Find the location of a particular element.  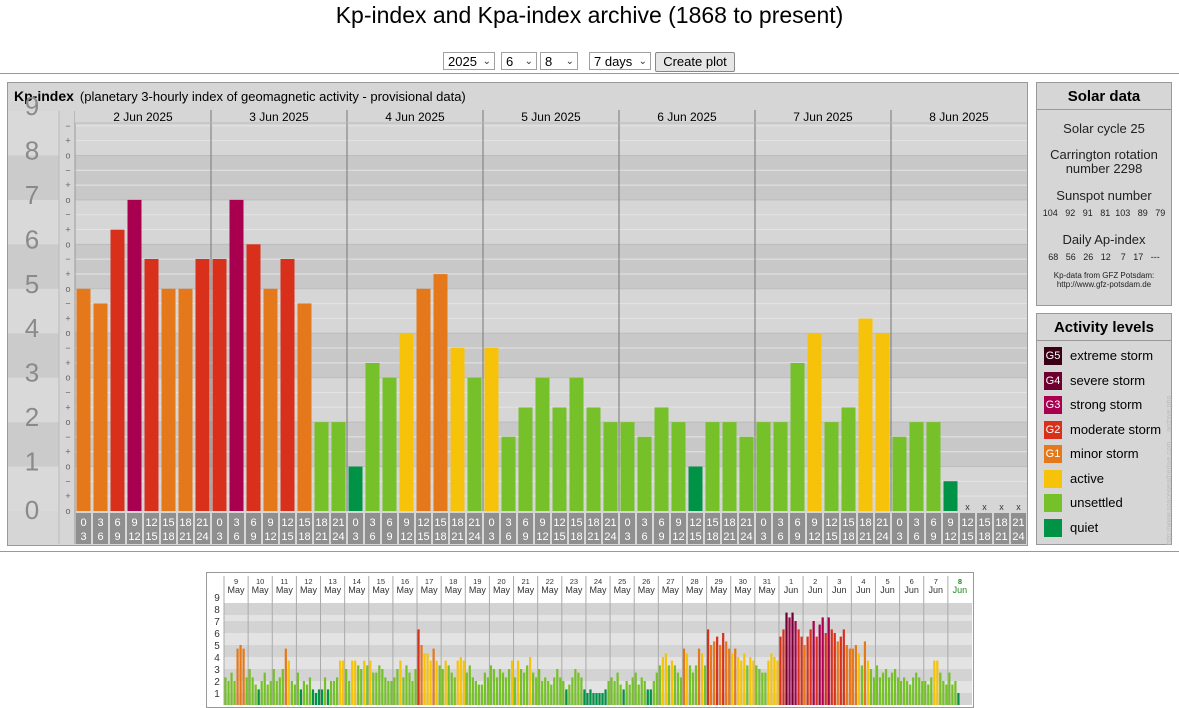

hour-label-bottom: 9 is located at coordinates (797, 537).